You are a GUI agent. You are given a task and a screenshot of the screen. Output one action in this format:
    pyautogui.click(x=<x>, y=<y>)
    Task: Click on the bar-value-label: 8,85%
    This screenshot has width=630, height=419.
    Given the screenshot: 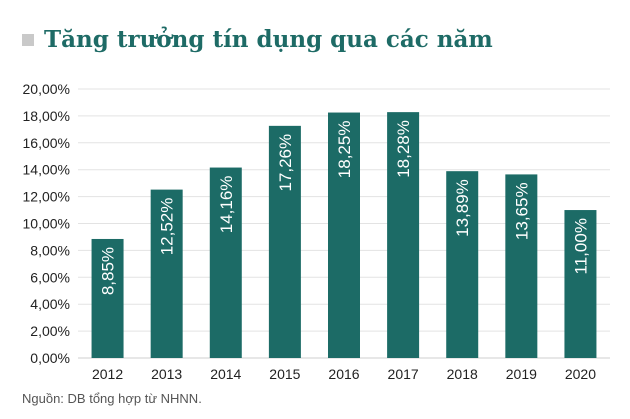 What is the action you would take?
    pyautogui.click(x=108, y=271)
    